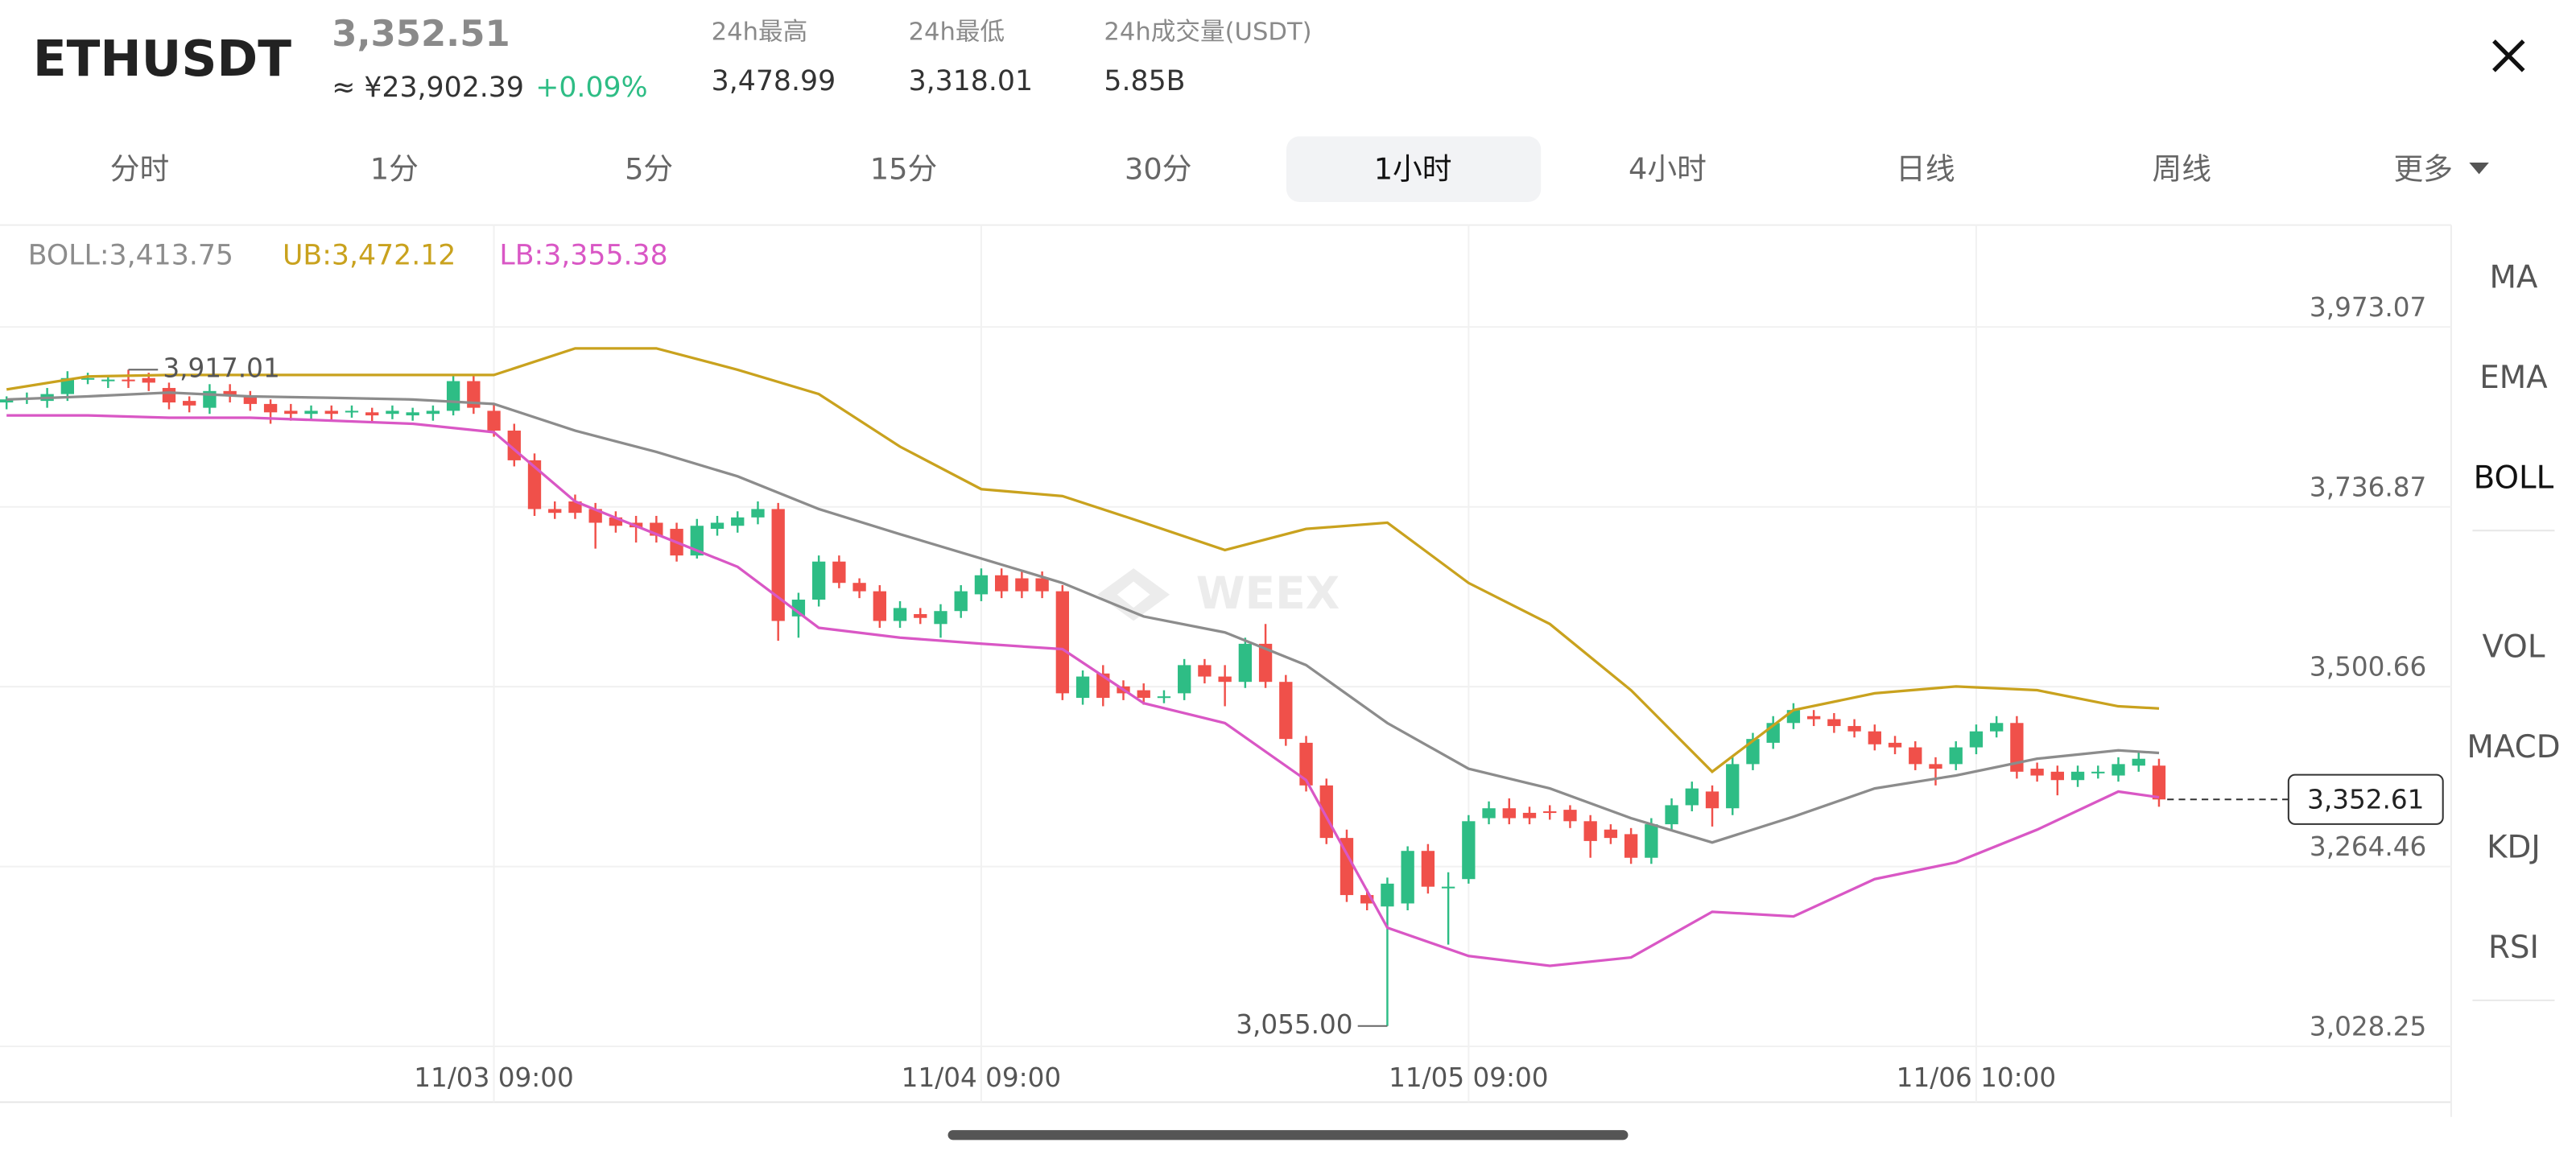 The width and height of the screenshot is (2576, 1159). What do you see at coordinates (1469, 1077) in the screenshot?
I see `x-tick-label: 11/05 09:00` at bounding box center [1469, 1077].